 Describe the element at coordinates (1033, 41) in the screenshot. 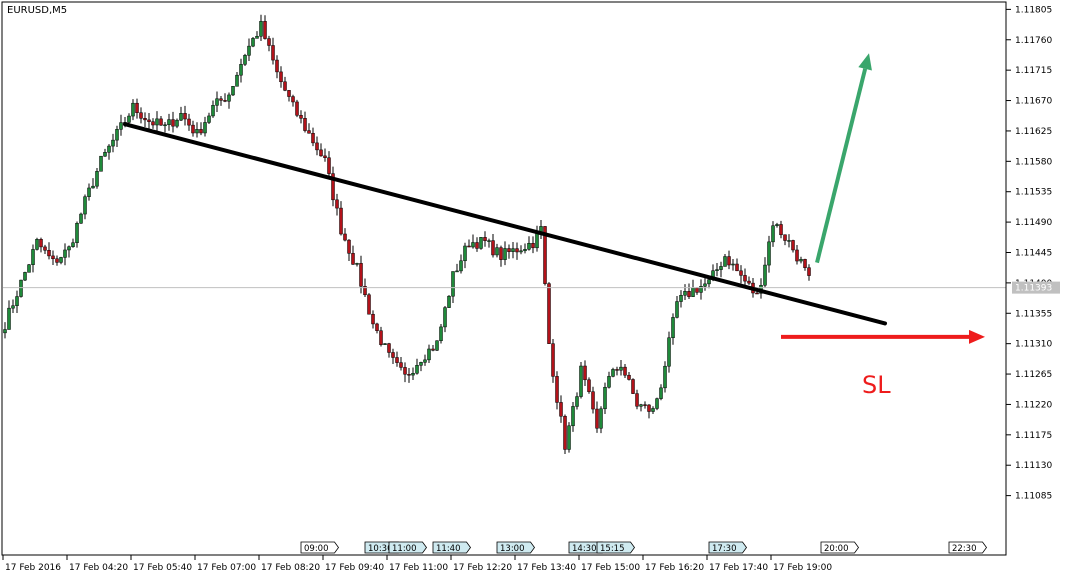

I see `price-tick-label: 1.11760` at that location.